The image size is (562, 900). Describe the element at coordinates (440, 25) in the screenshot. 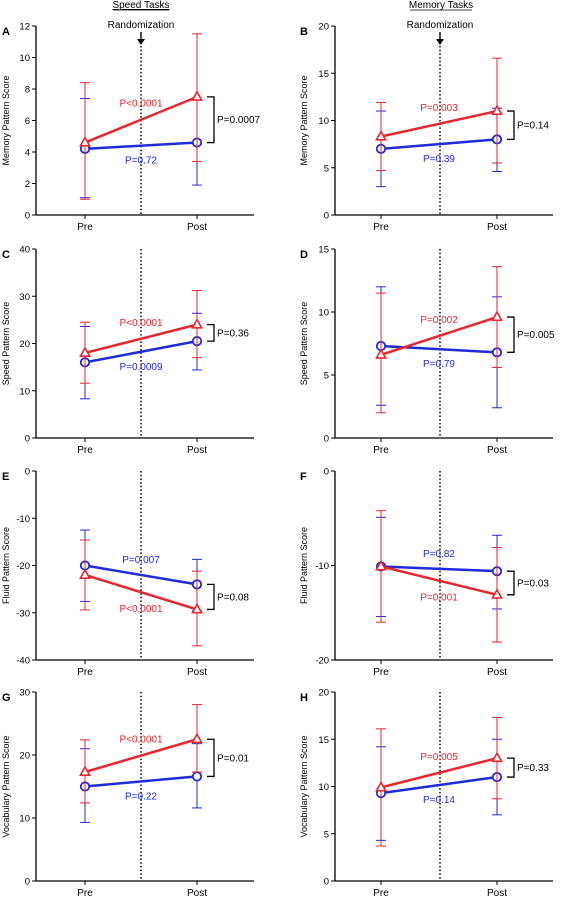

I see `randomization-label: Randomization` at that location.